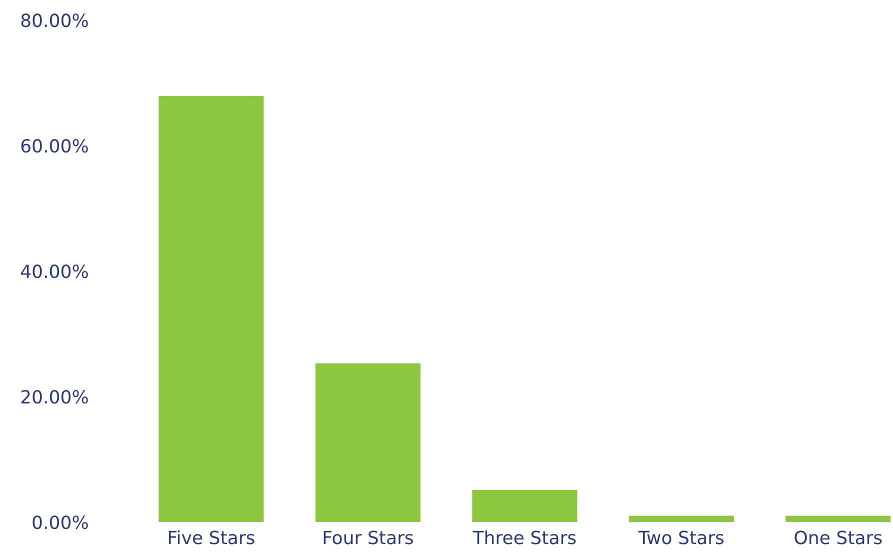  Describe the element at coordinates (838, 537) in the screenshot. I see `x-tick-label: One Stars` at that location.